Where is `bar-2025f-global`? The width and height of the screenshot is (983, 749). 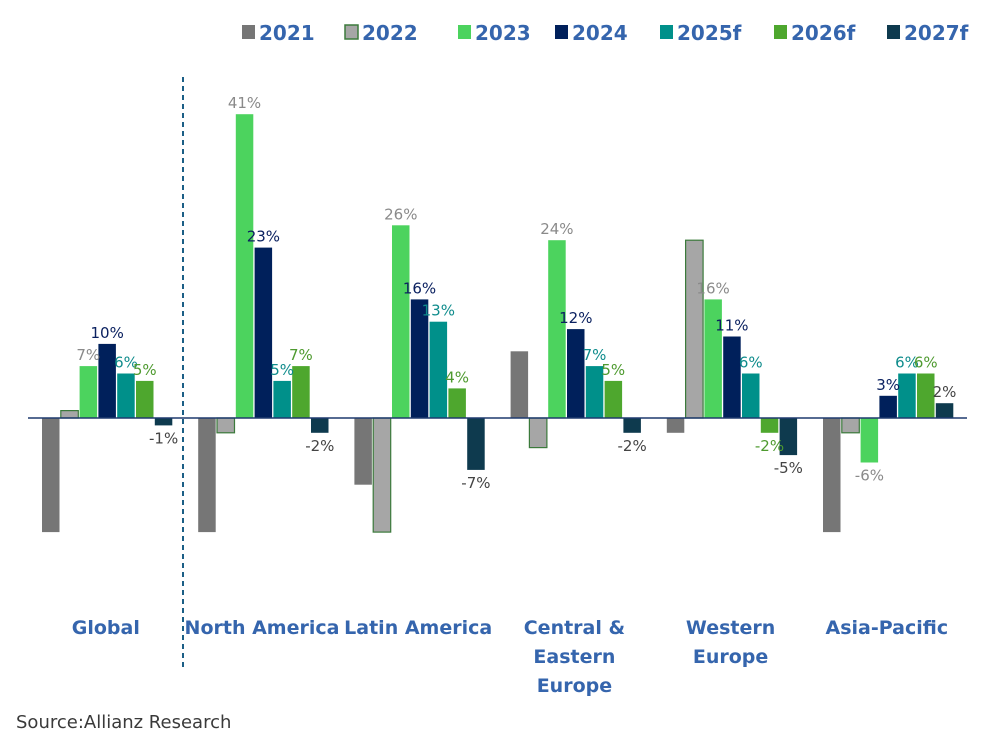
bar-2025f-global is located at coordinates (126, 395).